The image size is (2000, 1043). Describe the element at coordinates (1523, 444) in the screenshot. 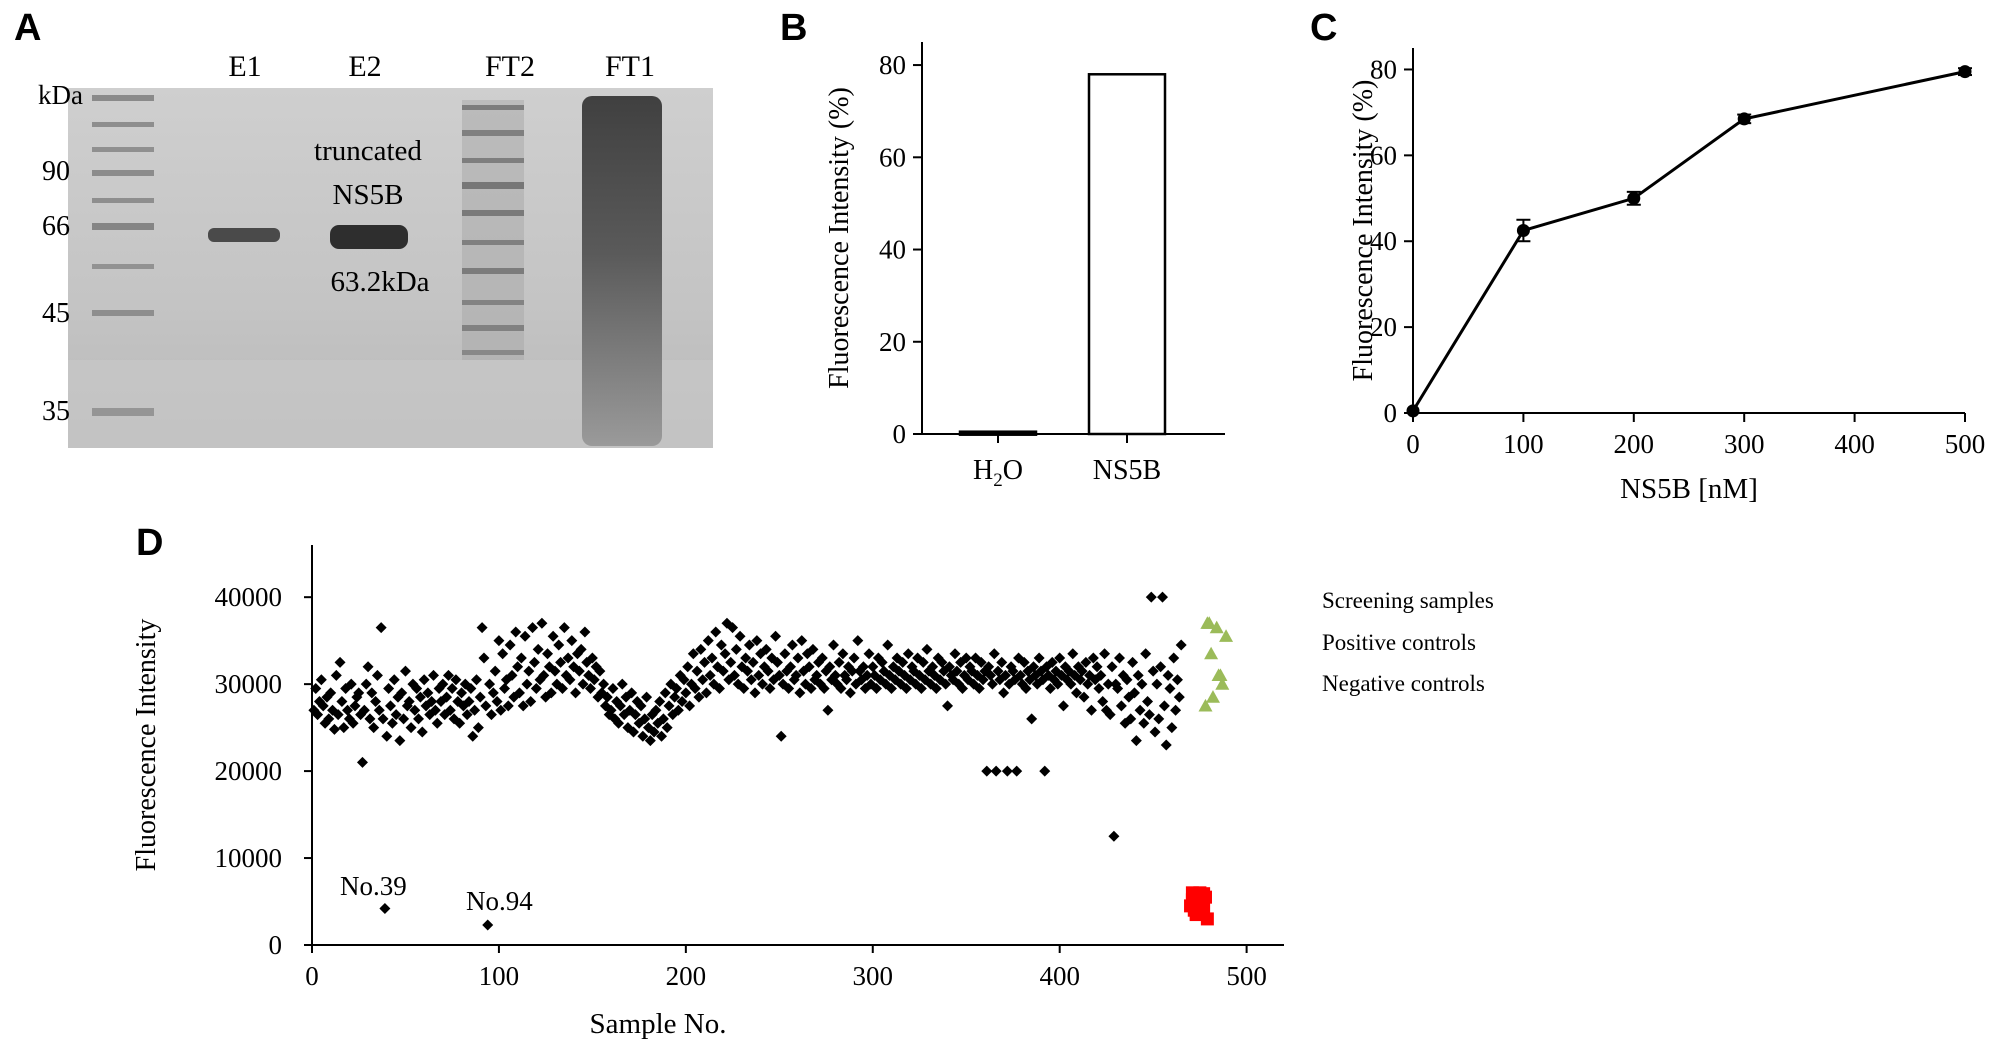

I see `c-x-tick-label: 100` at that location.